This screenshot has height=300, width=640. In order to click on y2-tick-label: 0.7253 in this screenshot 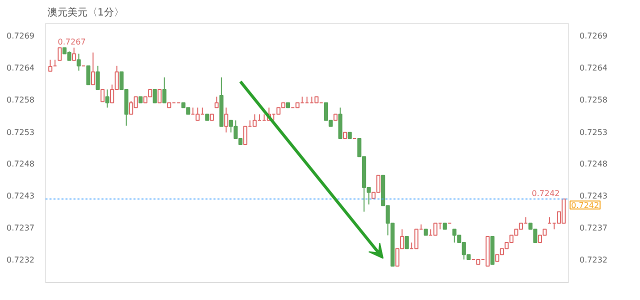, I will do `click(594, 132)`.